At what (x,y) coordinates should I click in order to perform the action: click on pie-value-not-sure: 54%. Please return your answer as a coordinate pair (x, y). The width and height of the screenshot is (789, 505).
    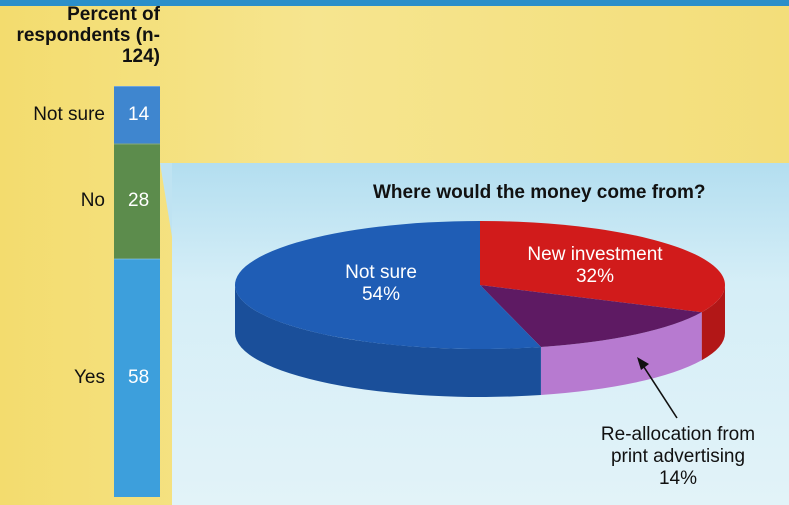
    Looking at the image, I should click on (381, 294).